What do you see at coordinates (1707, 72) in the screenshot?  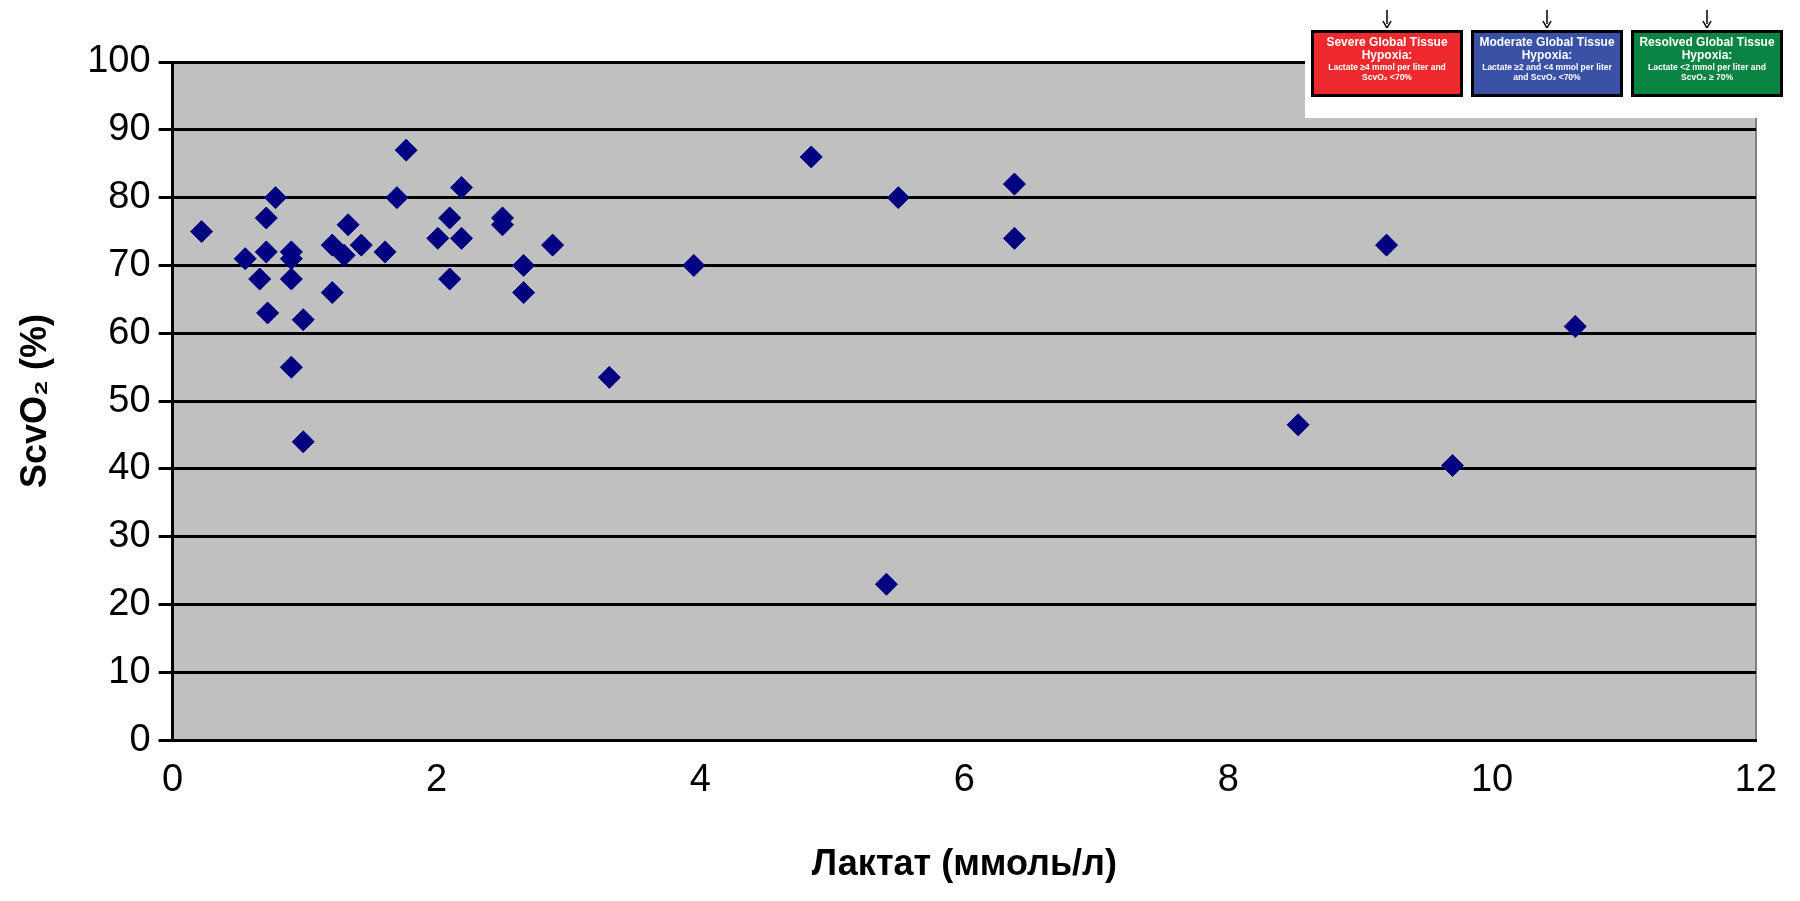 I see `annotation: Lactate <2 mmol per liter and ScvO₂ ≥ 70%` at bounding box center [1707, 72].